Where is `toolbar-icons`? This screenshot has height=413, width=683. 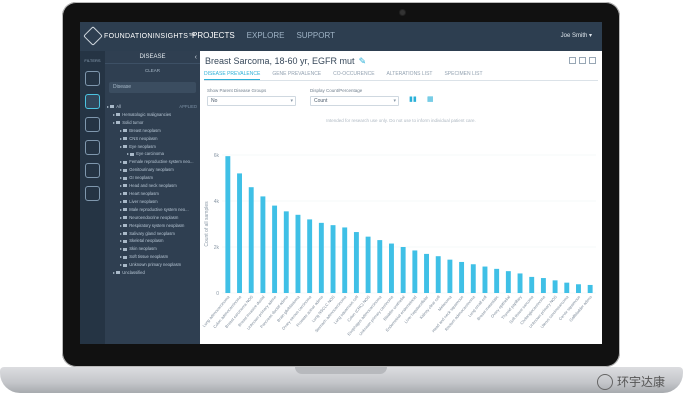 toolbar-icons is located at coordinates (582, 60).